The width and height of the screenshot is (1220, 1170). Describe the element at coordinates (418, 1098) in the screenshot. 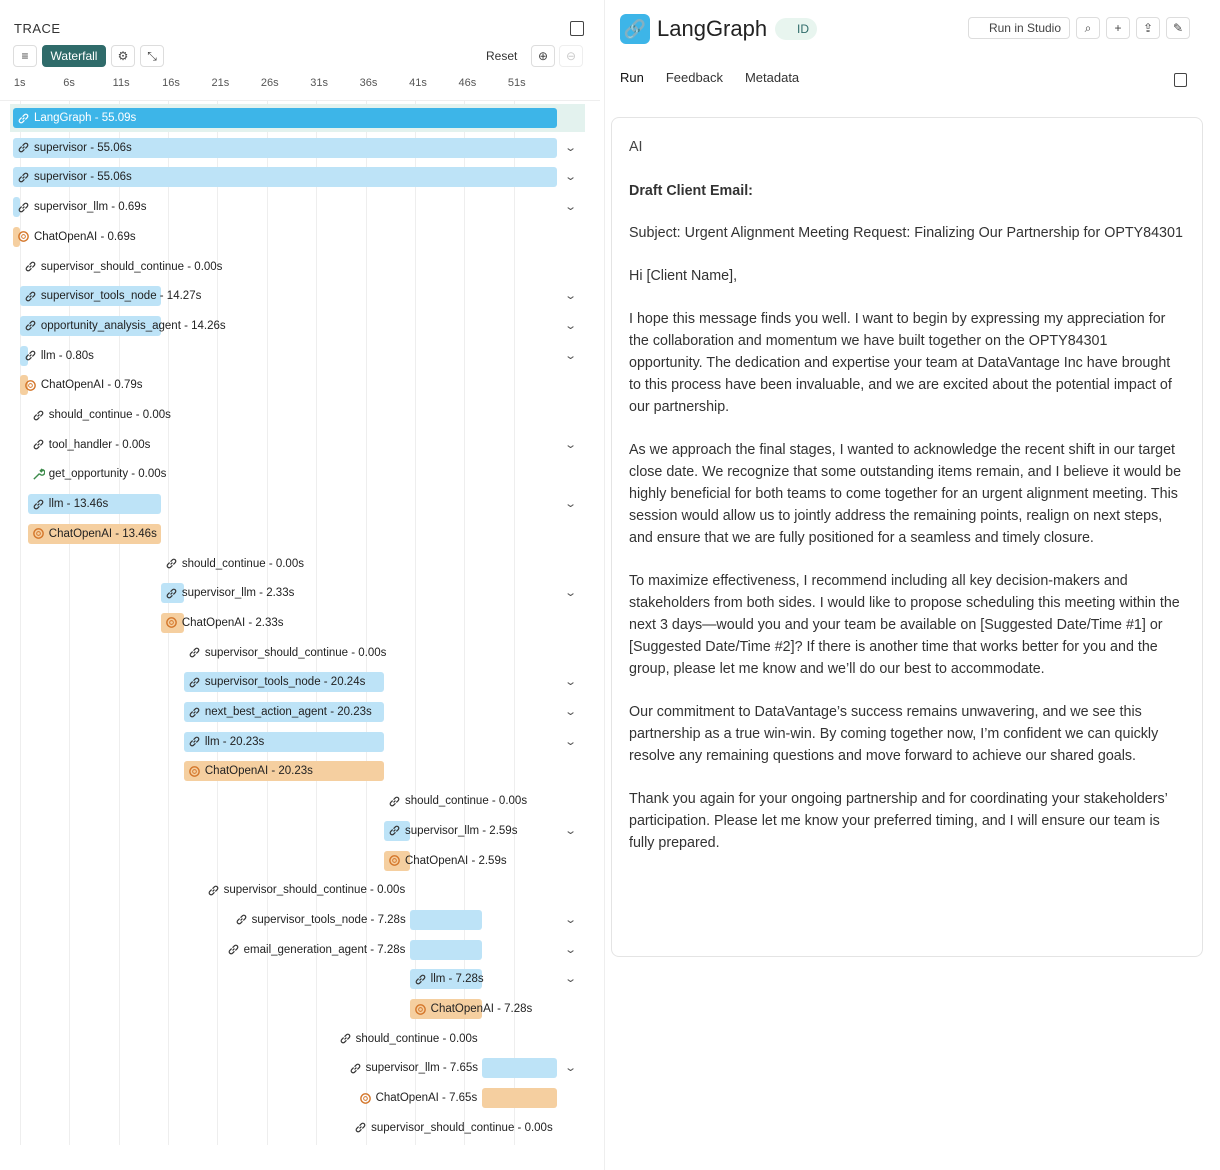

I see `span-label: ChatOpenAI - 7.65s` at that location.